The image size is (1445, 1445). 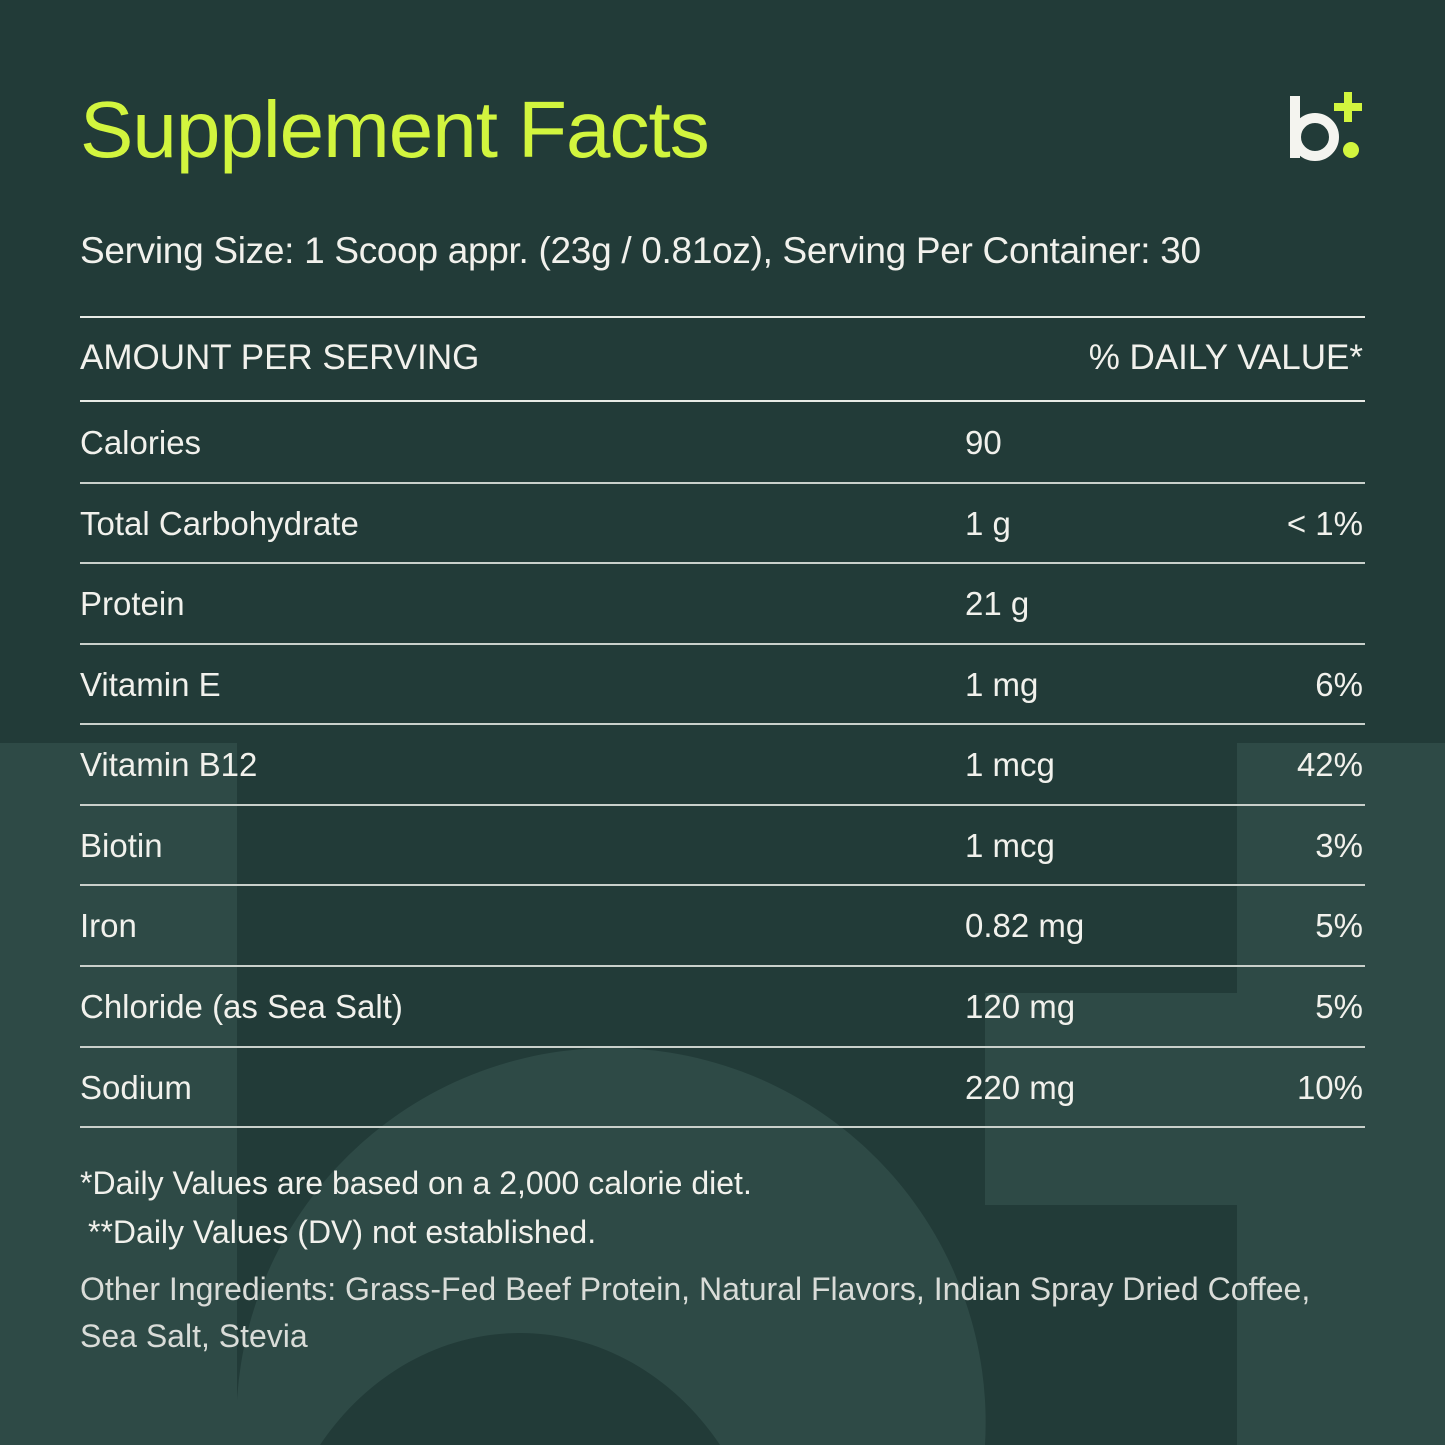 I want to click on nutrient-name: Vitamin E, so click(x=150, y=684).